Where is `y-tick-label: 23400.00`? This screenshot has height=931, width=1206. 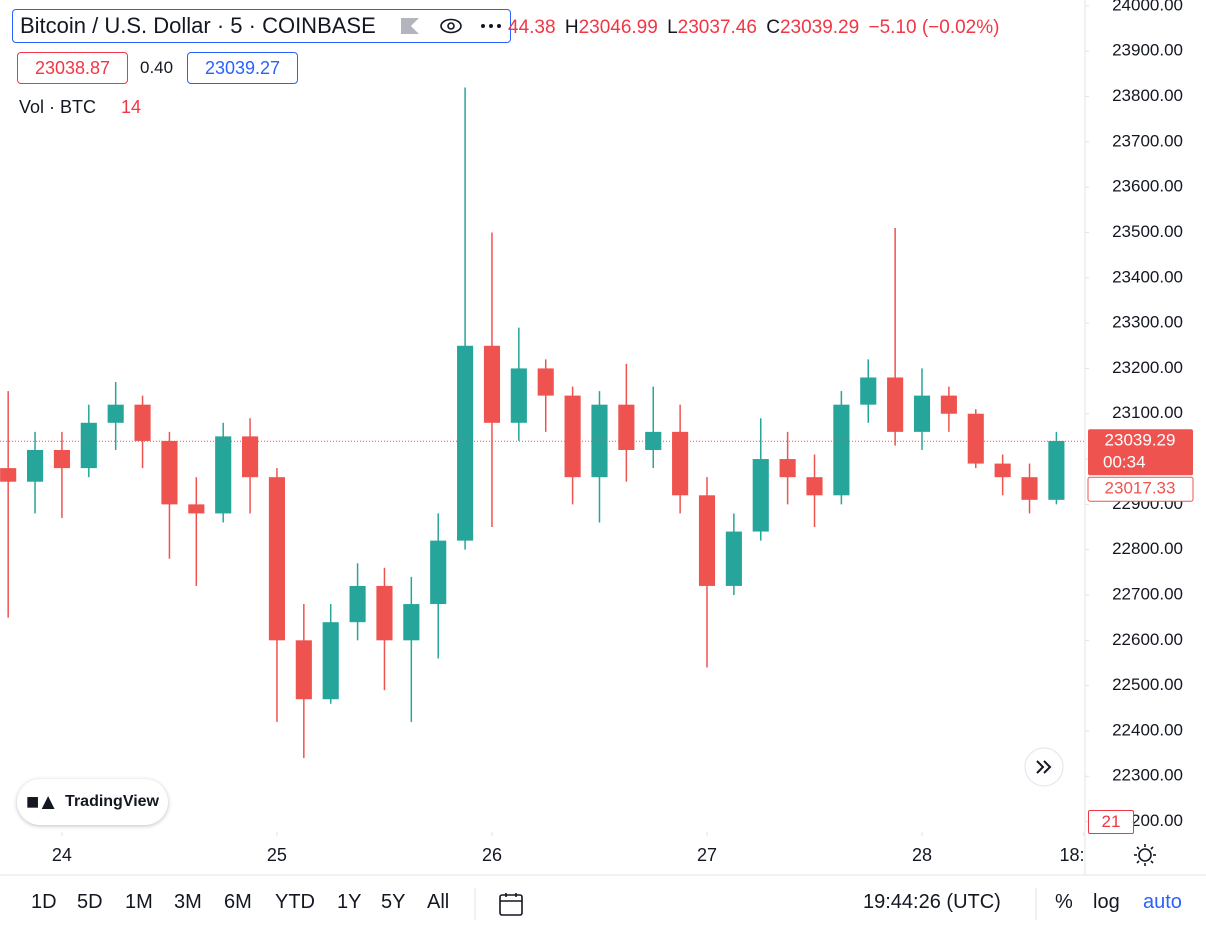 y-tick-label: 23400.00 is located at coordinates (1147, 276).